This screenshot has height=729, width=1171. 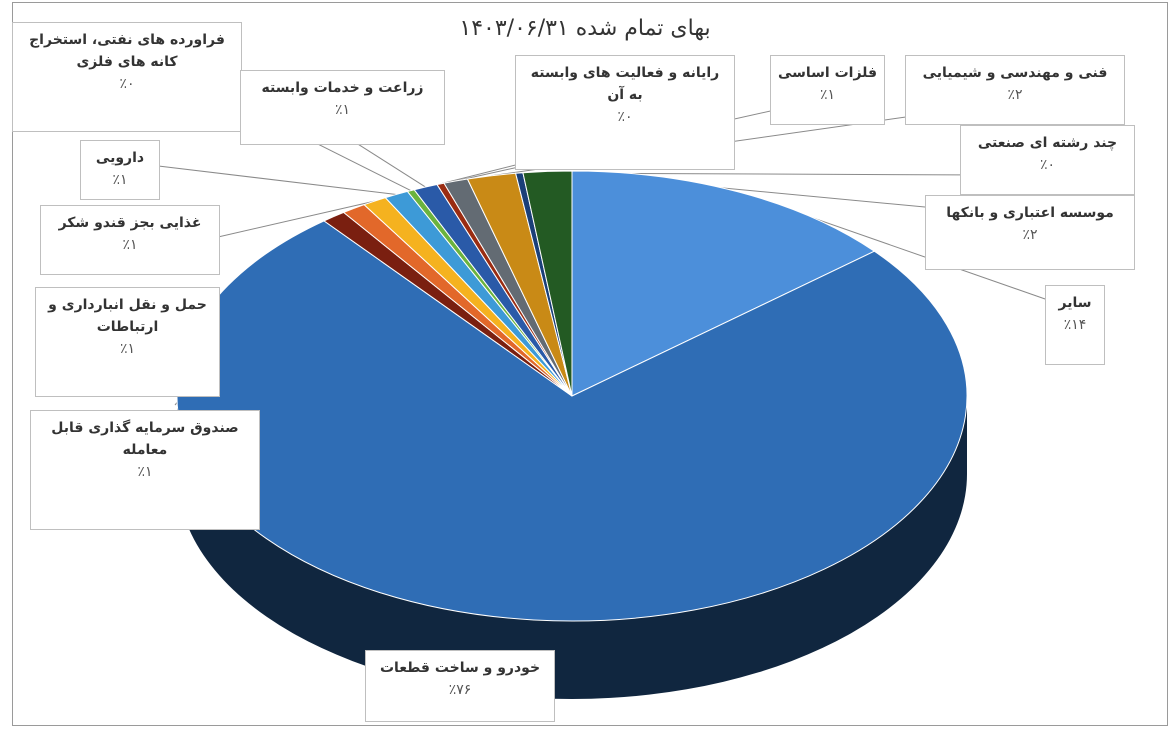 I want to click on slice-label: سایر, so click(x=1075, y=303).